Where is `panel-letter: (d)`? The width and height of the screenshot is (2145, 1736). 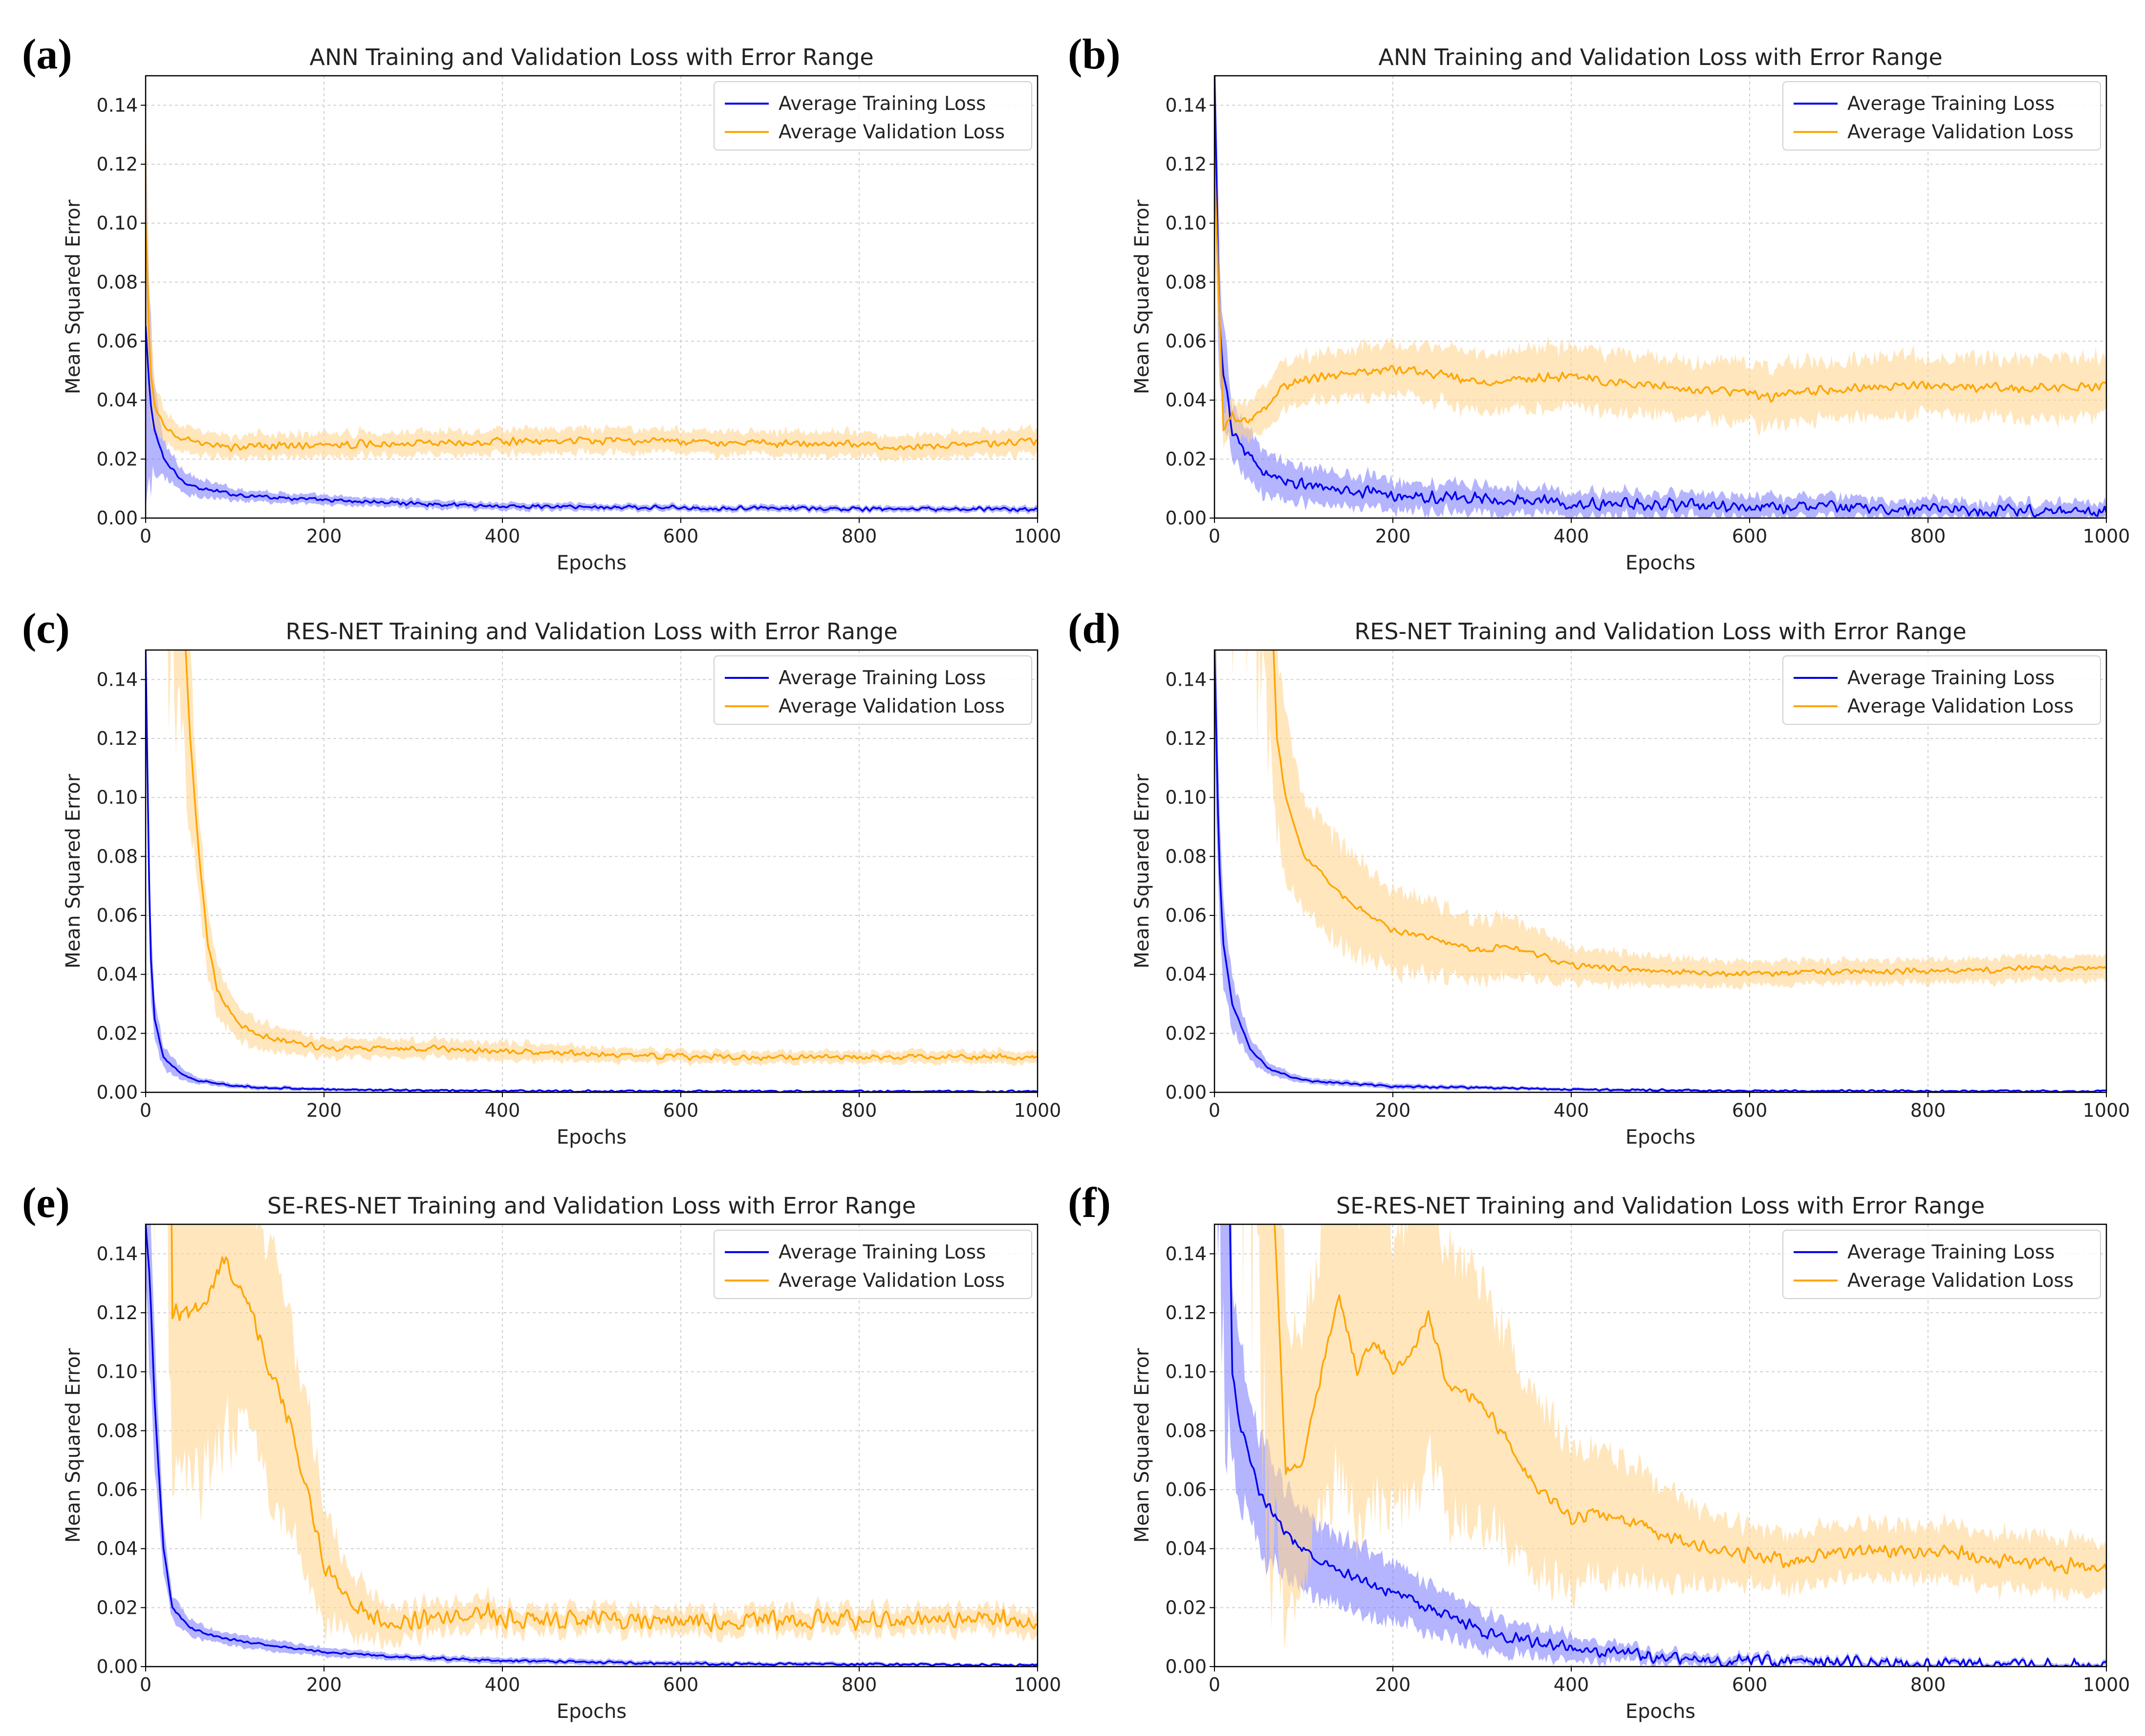
panel-letter: (d) is located at coordinates (1094, 628).